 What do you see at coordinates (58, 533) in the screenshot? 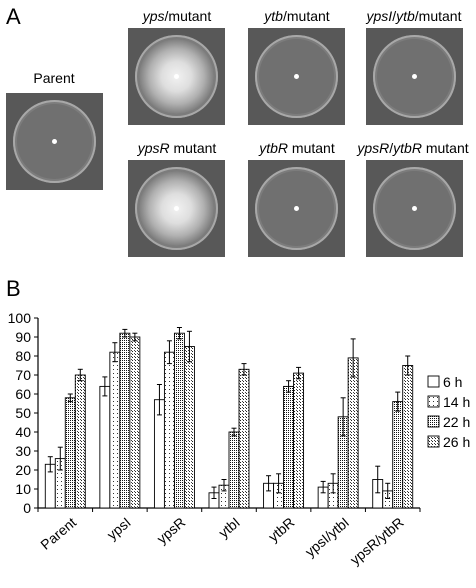
I see `x-tick-label: Parent` at bounding box center [58, 533].